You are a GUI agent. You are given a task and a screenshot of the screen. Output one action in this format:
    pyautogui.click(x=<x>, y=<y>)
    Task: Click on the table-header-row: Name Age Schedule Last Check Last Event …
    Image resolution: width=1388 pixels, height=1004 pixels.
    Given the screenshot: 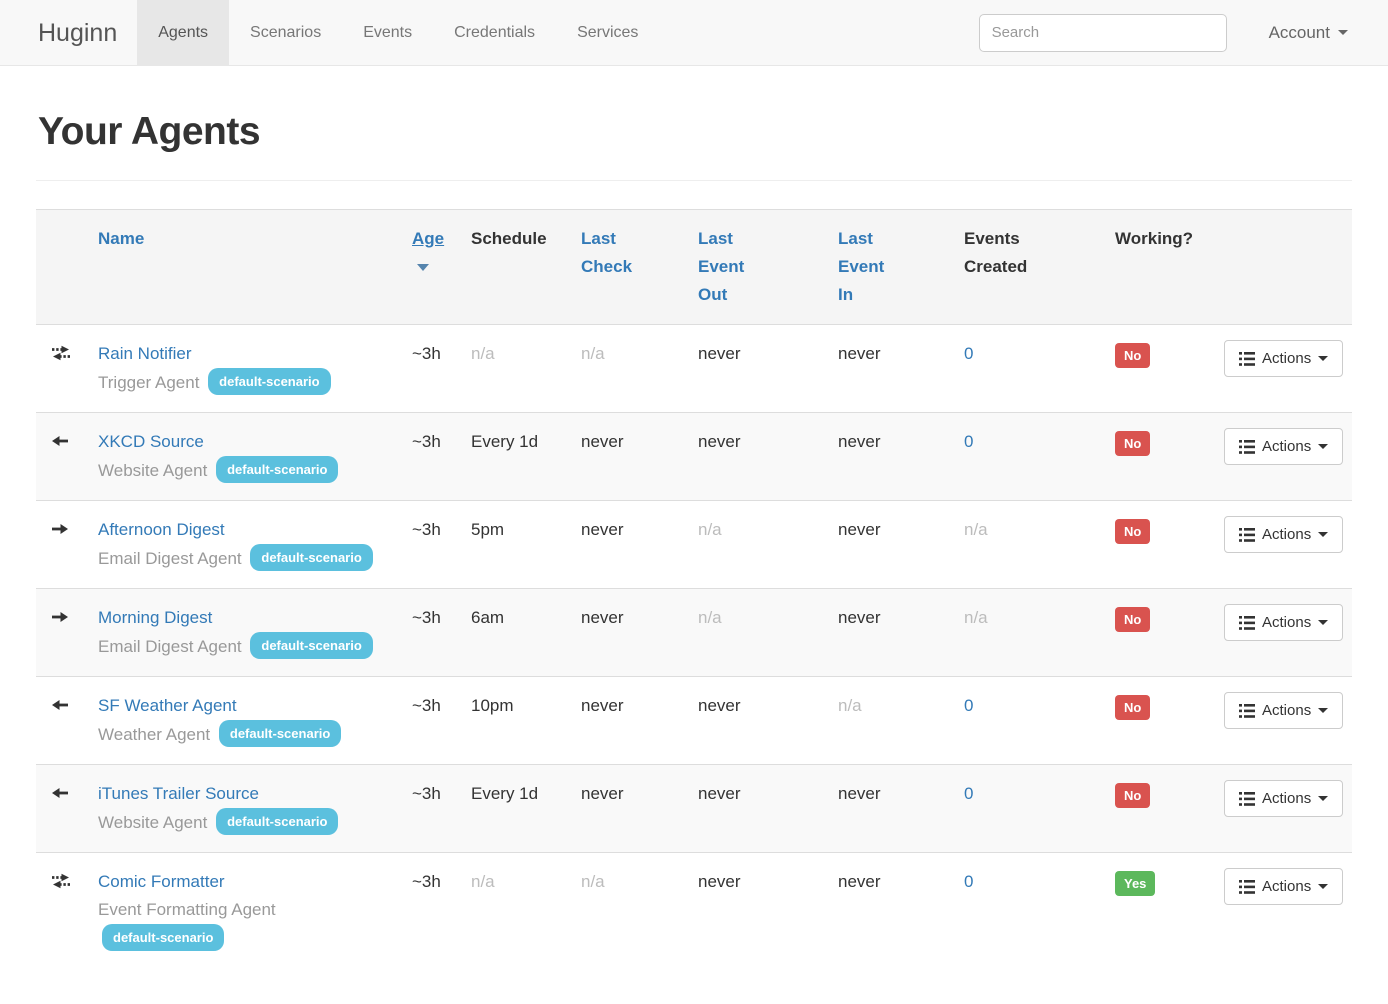 What is the action you would take?
    pyautogui.click(x=694, y=267)
    